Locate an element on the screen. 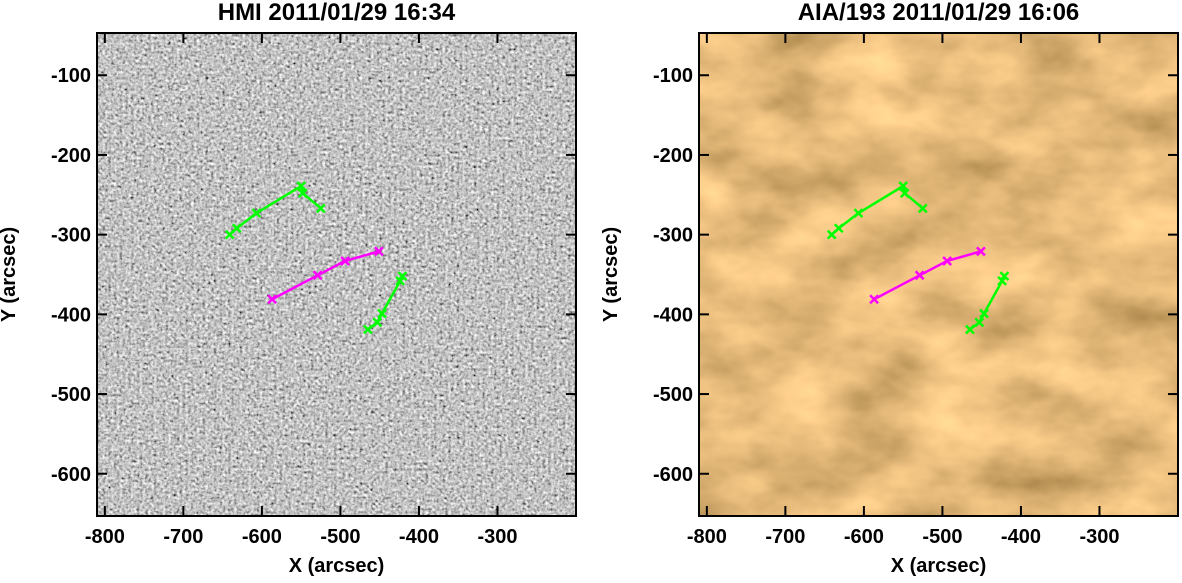 The height and width of the screenshot is (583, 1182). chart-title: AIA/193 2011/01/29 16:06 is located at coordinates (939, 13).